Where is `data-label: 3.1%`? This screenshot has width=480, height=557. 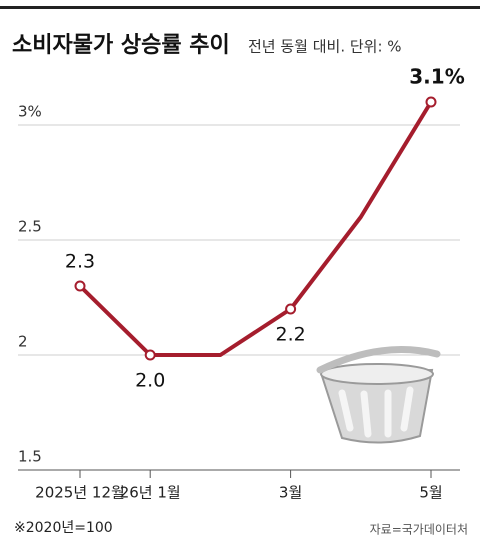
data-label: 3.1% is located at coordinates (436, 77).